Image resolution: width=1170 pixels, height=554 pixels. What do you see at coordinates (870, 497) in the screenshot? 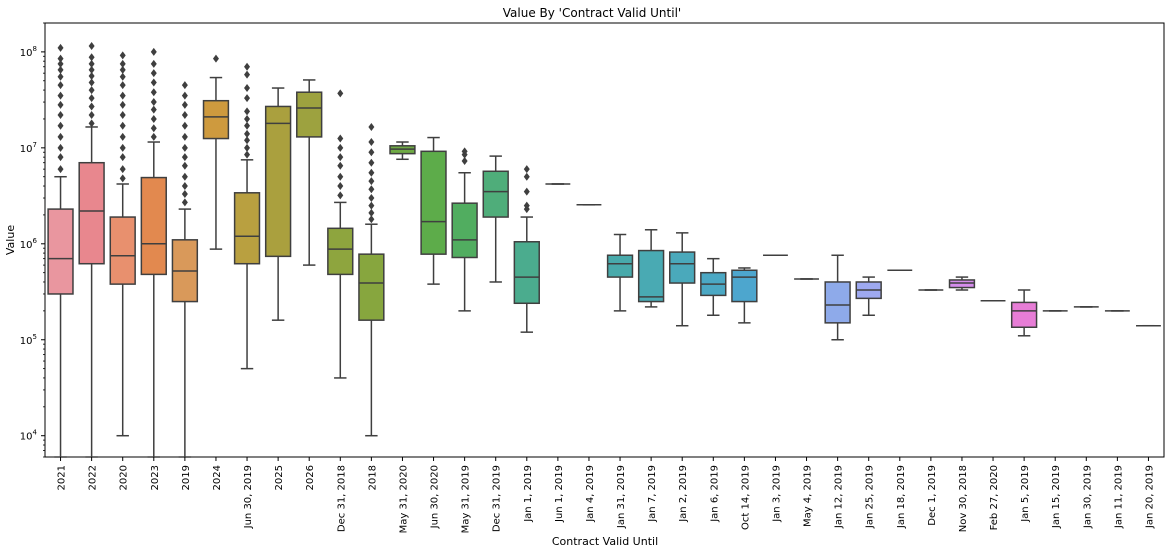
I see `x-tick-label: Jan 25, 2019` at bounding box center [870, 497].